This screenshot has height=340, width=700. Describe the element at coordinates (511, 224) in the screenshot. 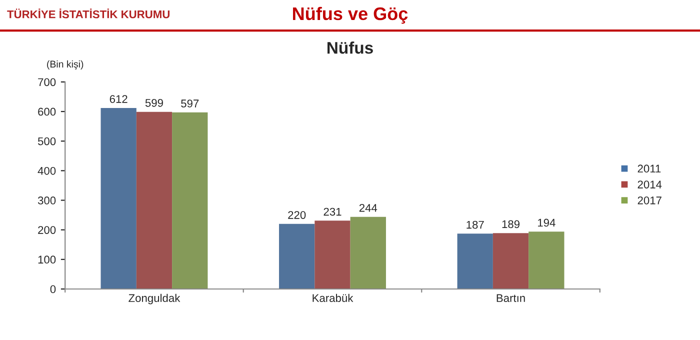

I see `data-label: 189` at that location.